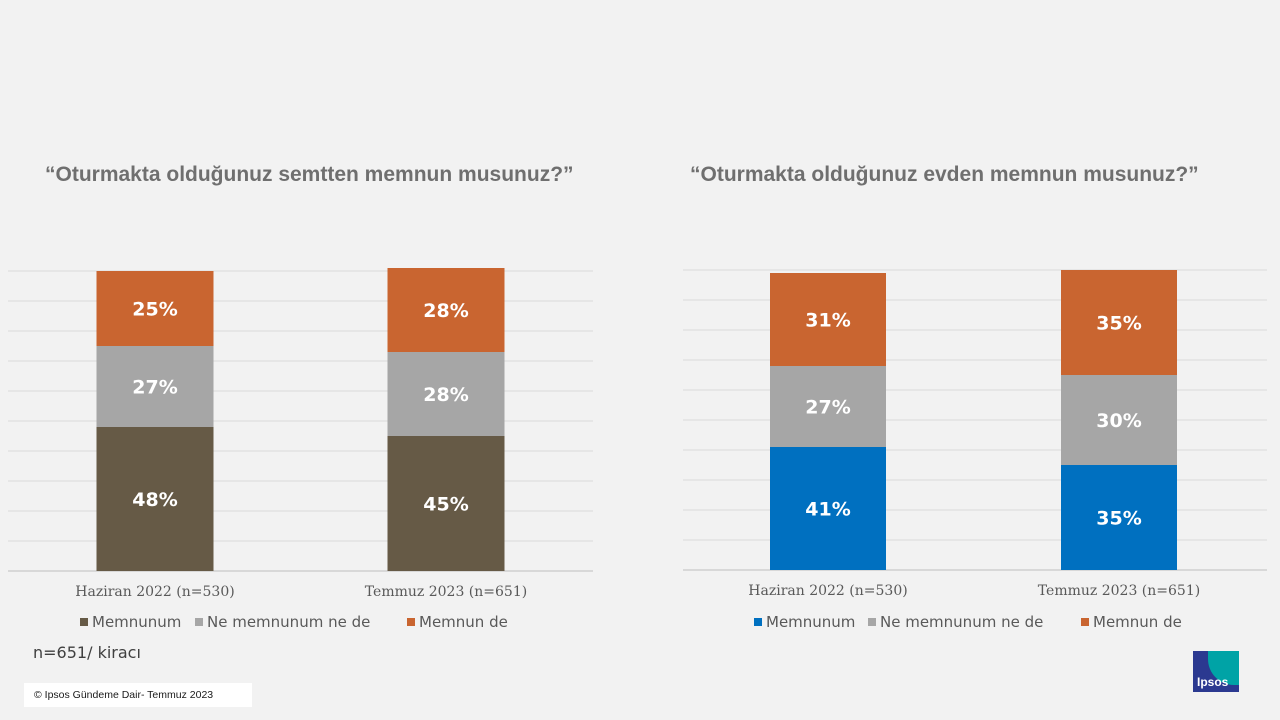  What do you see at coordinates (1216, 671) in the screenshot?
I see `ipsos-logo: Ipsos` at bounding box center [1216, 671].